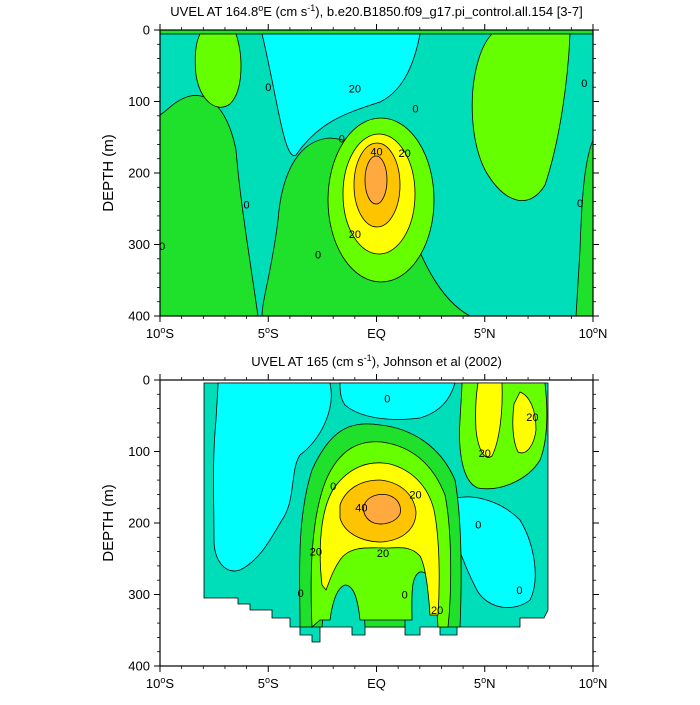 The height and width of the screenshot is (705, 700). I want to click on obs-band-neg-top, so click(397, 401).